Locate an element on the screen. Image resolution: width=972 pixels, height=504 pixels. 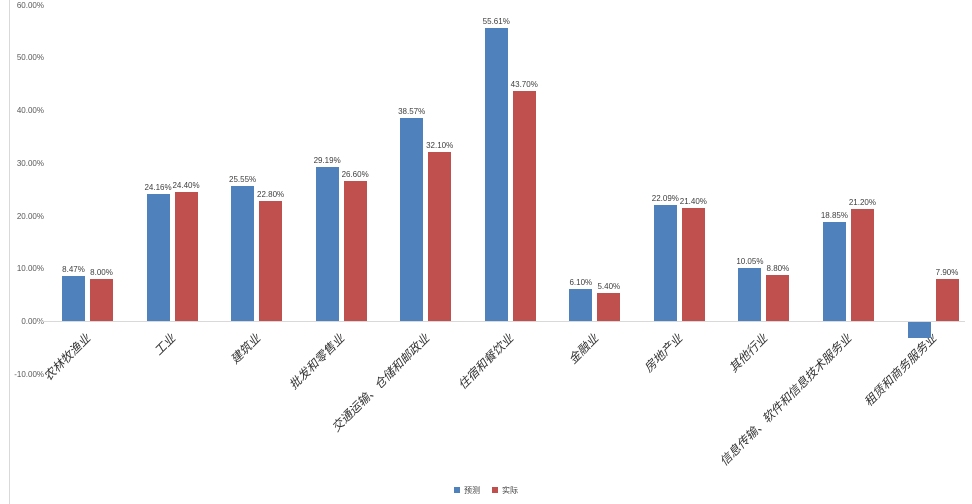
bar-value-label: 6.10% is located at coordinates (581, 282).